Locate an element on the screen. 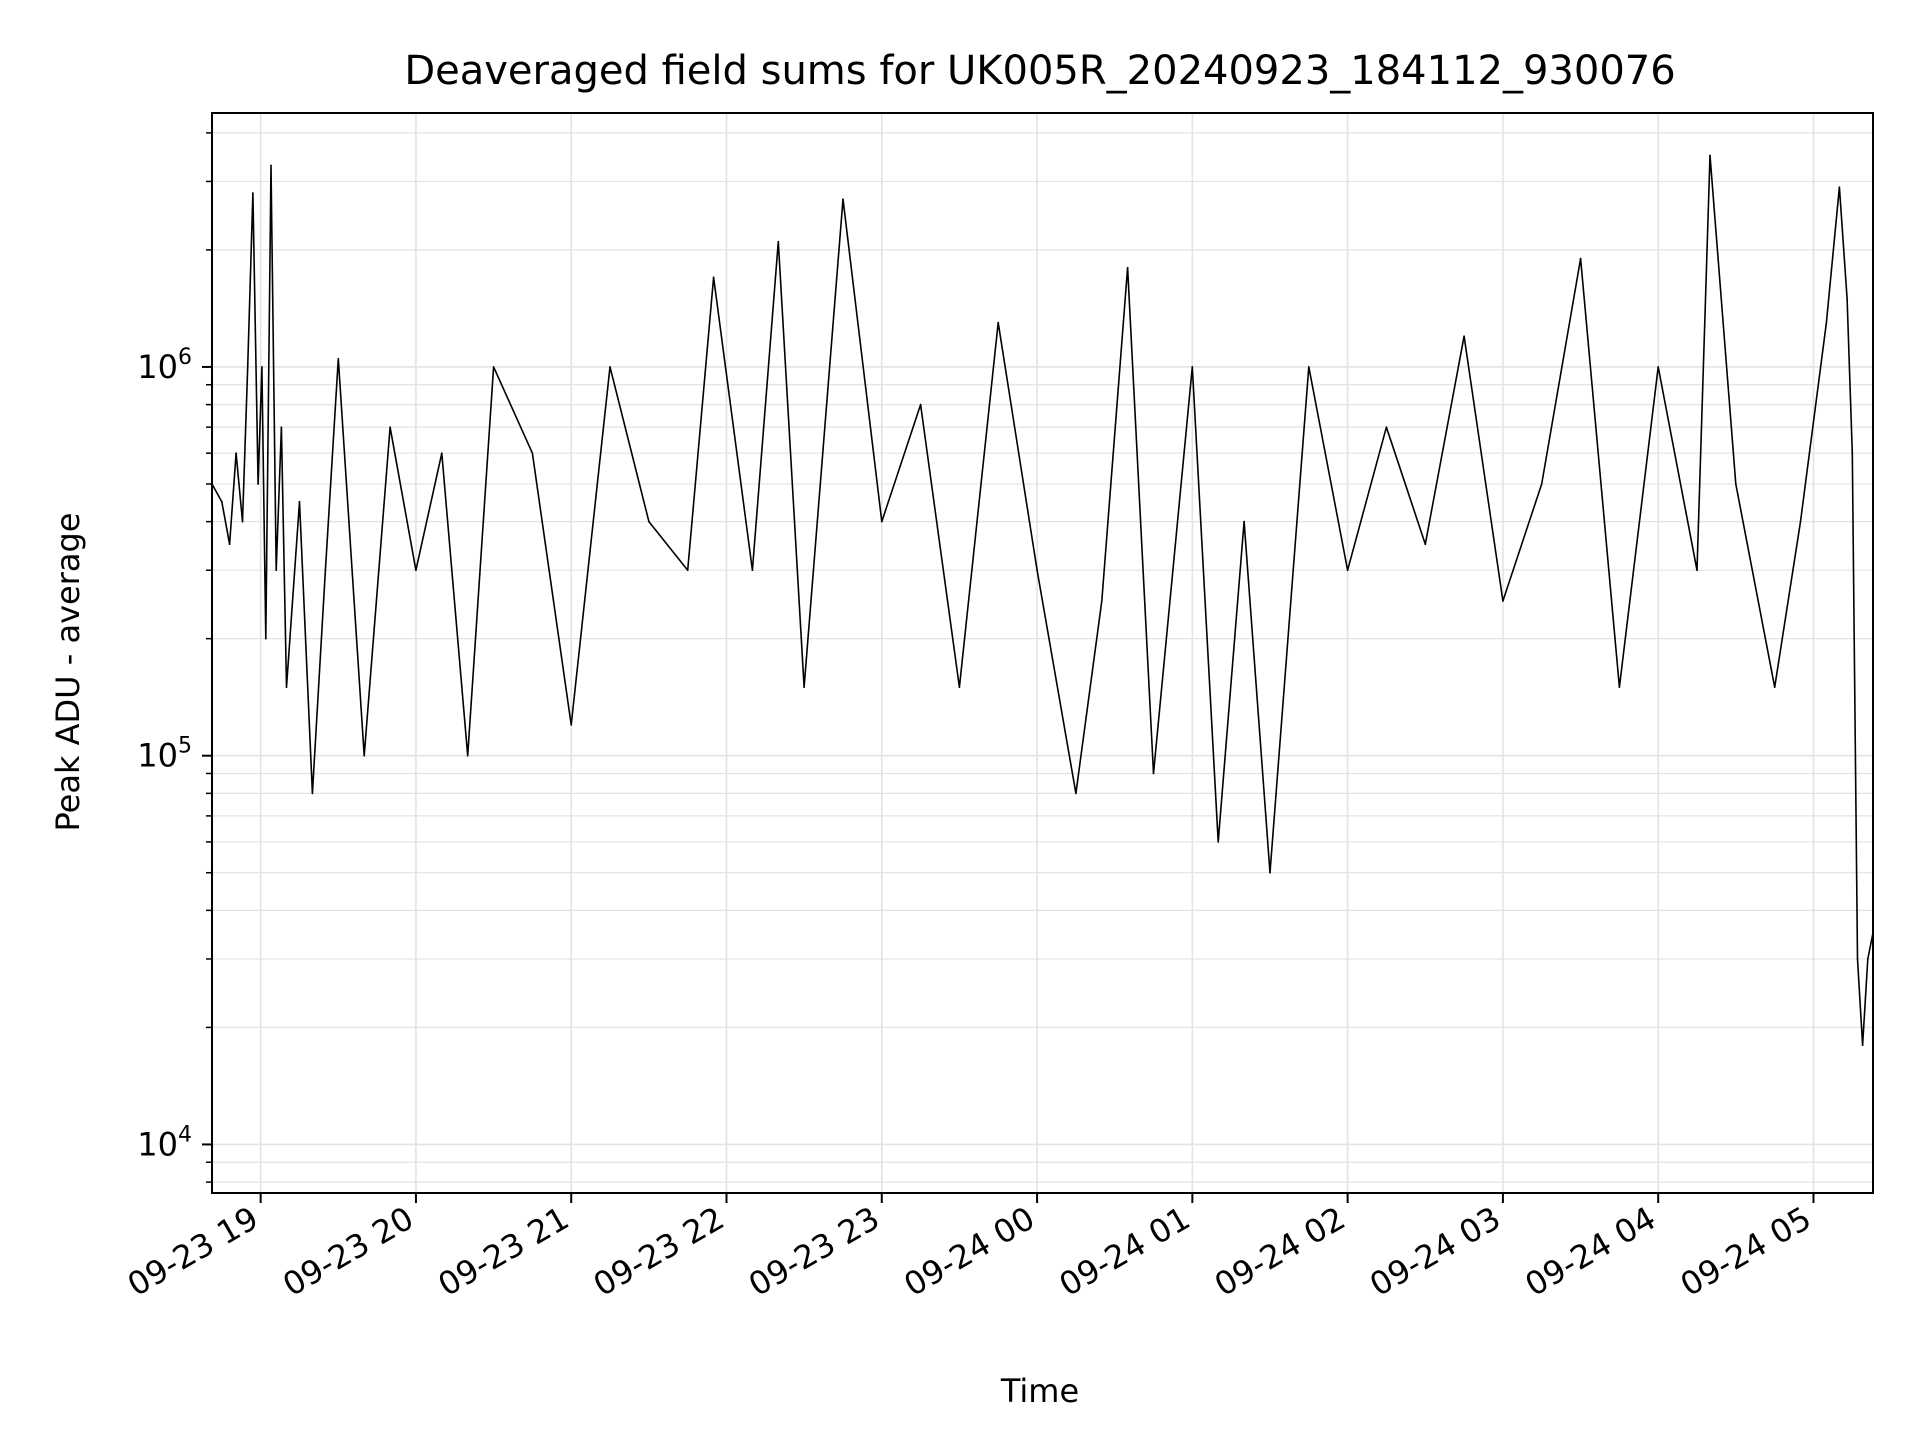 Image resolution: width=1920 pixels, height=1440 pixels. y-tick-label: 106 is located at coordinates (164, 365).